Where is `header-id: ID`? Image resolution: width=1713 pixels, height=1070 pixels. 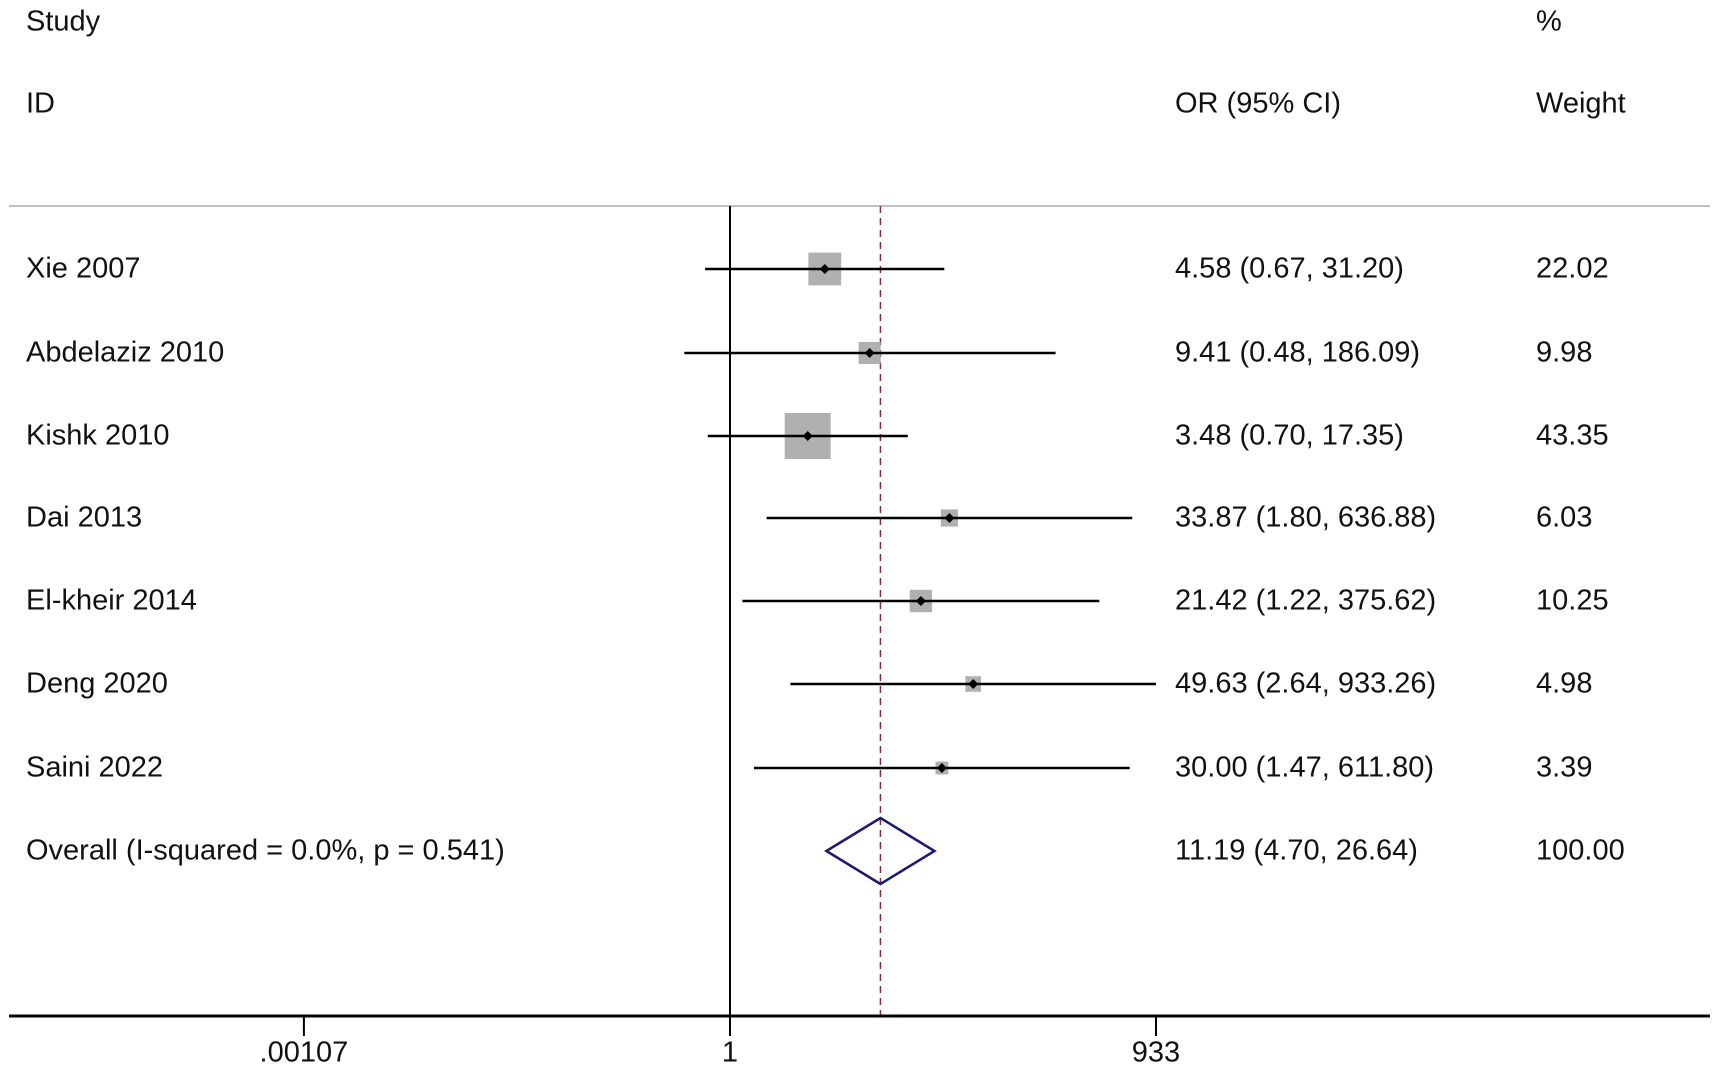
header-id: ID is located at coordinates (40, 103).